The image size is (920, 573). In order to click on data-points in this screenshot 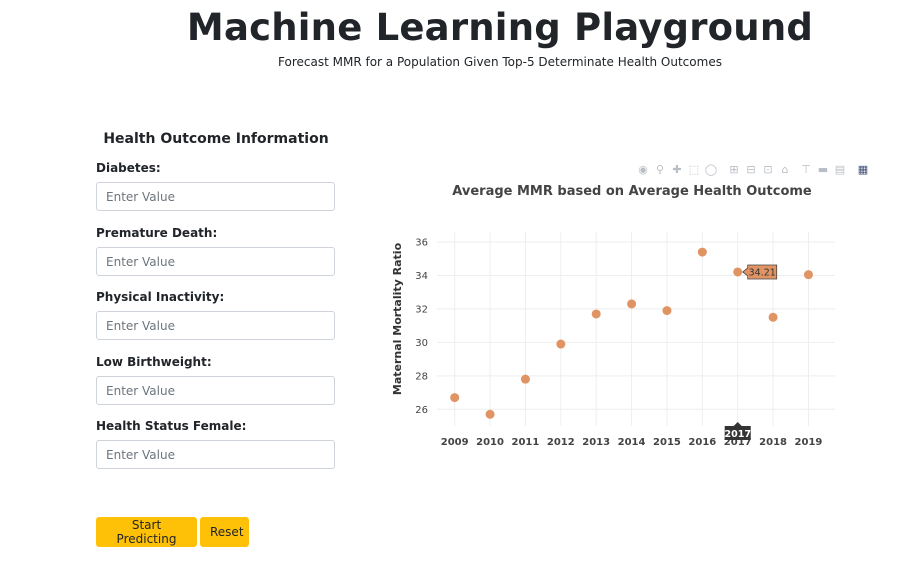, I will do `click(631, 333)`.